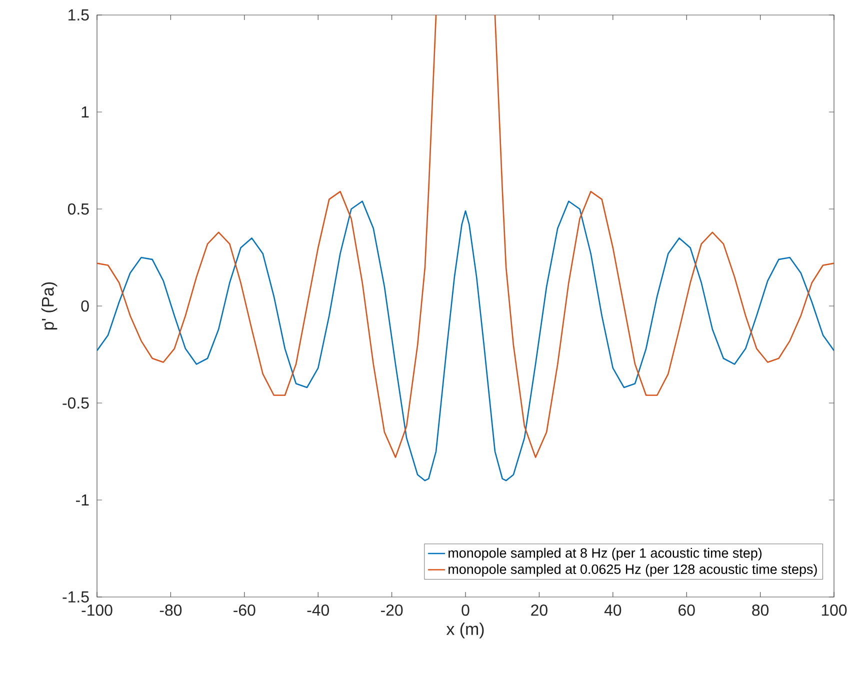  What do you see at coordinates (613, 610) in the screenshot?
I see `x-tick-label: 40` at bounding box center [613, 610].